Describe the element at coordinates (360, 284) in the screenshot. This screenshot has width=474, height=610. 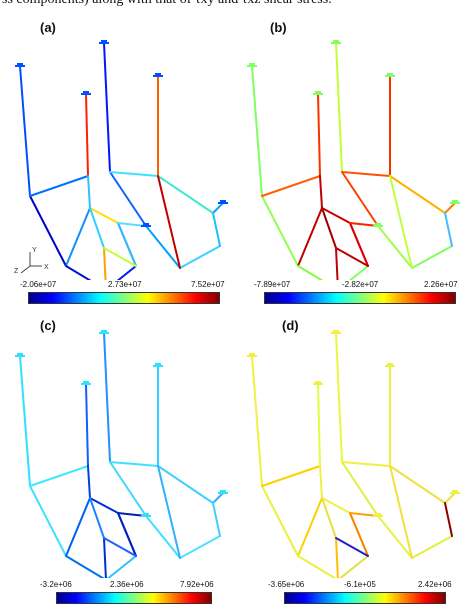
I see `colorbar-mid: -2.82e+07` at that location.